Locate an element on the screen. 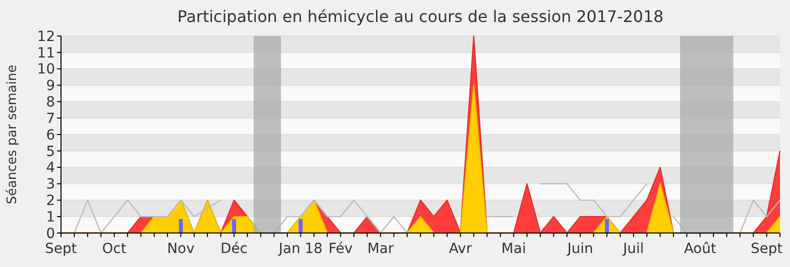 The width and height of the screenshot is (790, 267). y-tick-label: 10 is located at coordinates (46, 70).